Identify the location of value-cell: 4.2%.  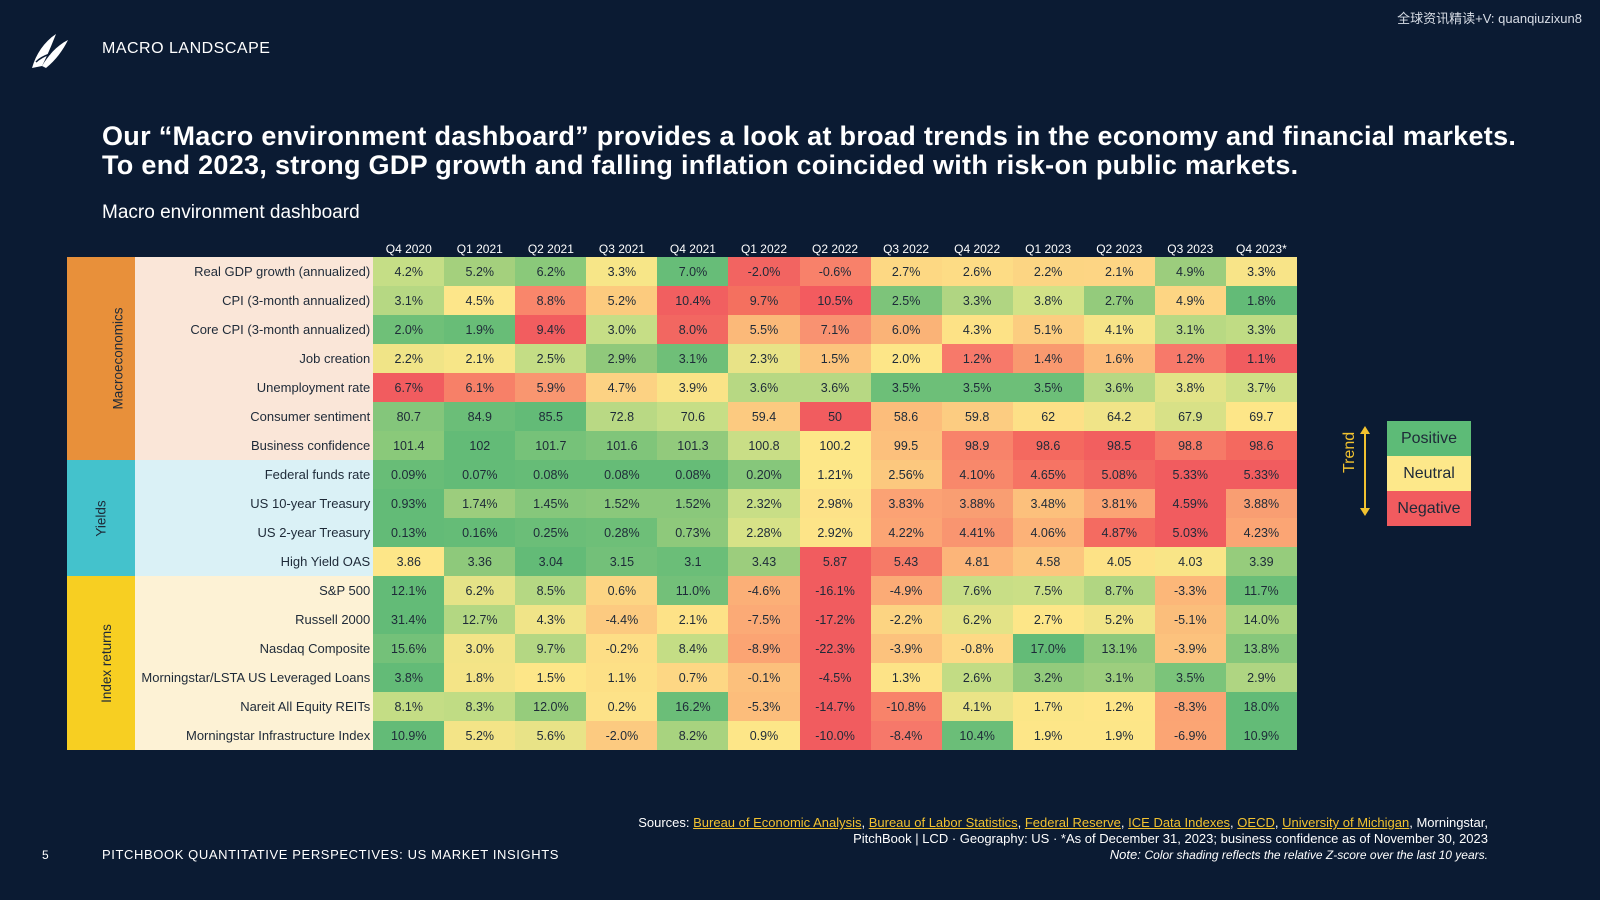
(409, 271).